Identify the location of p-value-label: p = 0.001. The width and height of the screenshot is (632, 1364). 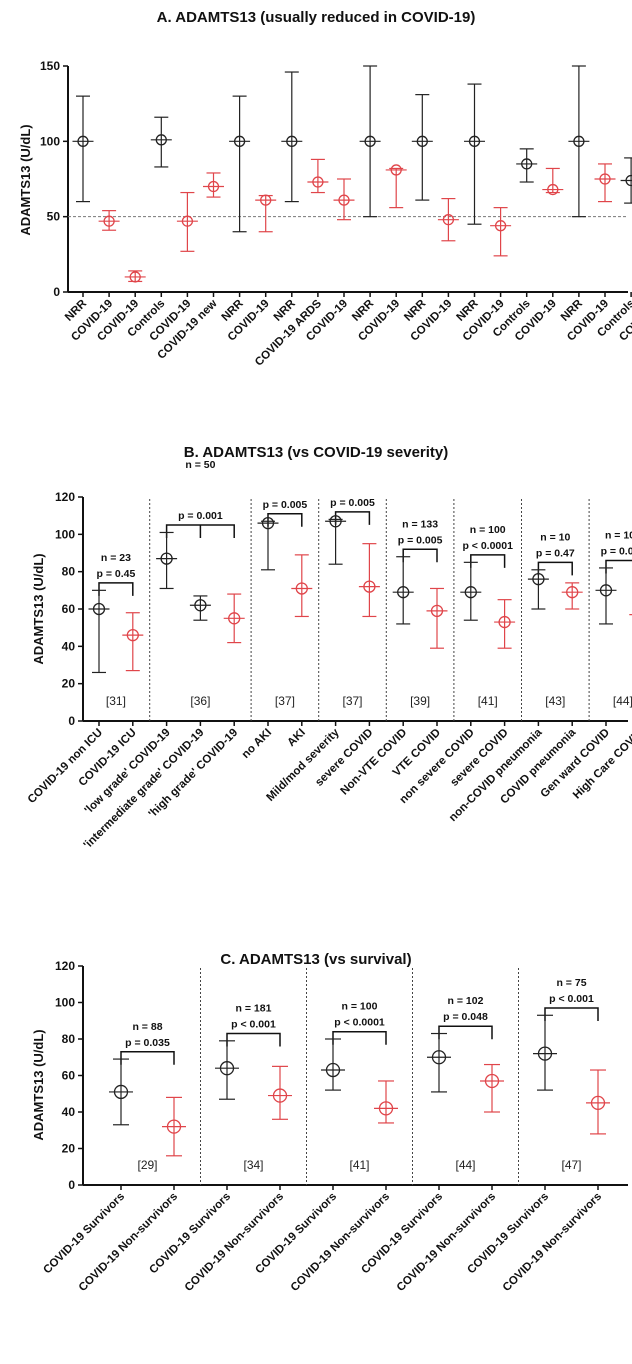
(200, 516).